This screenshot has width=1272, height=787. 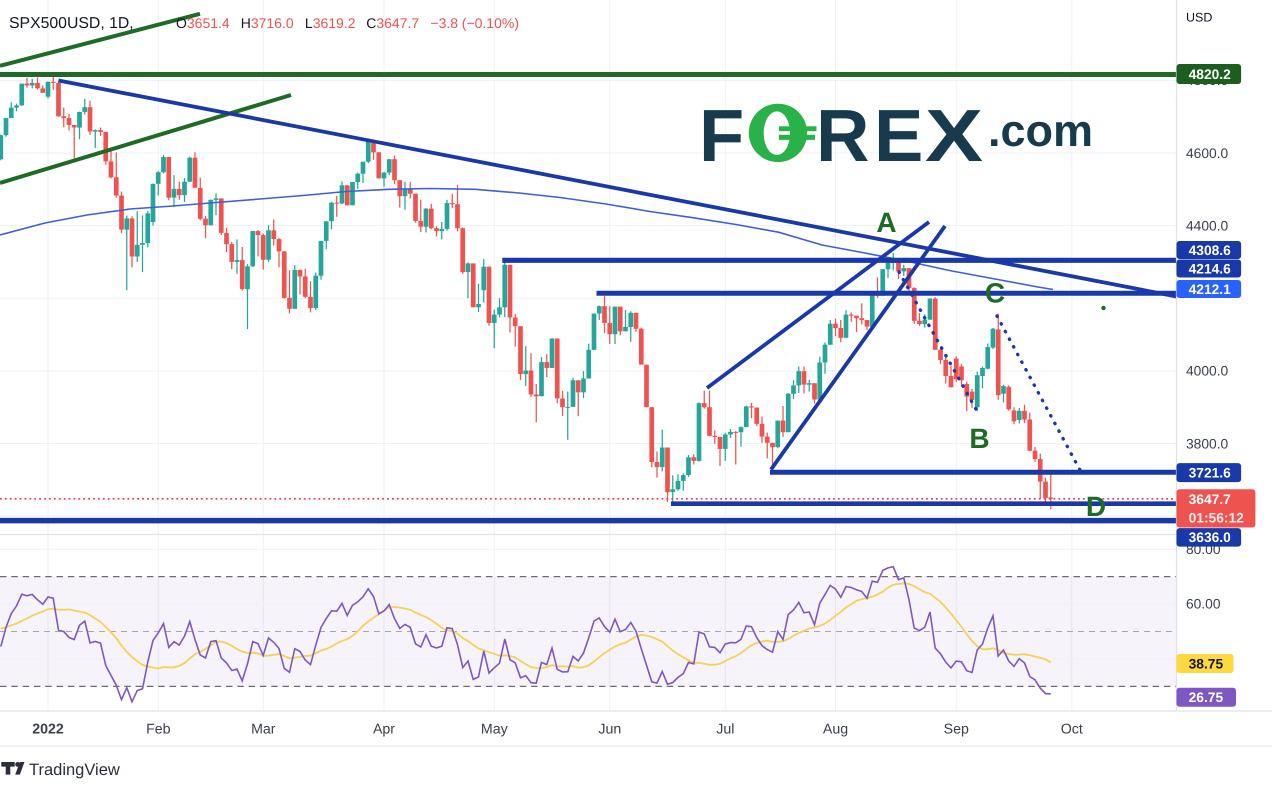 What do you see at coordinates (1203, 603) in the screenshot?
I see `svg-text: 60.00` at bounding box center [1203, 603].